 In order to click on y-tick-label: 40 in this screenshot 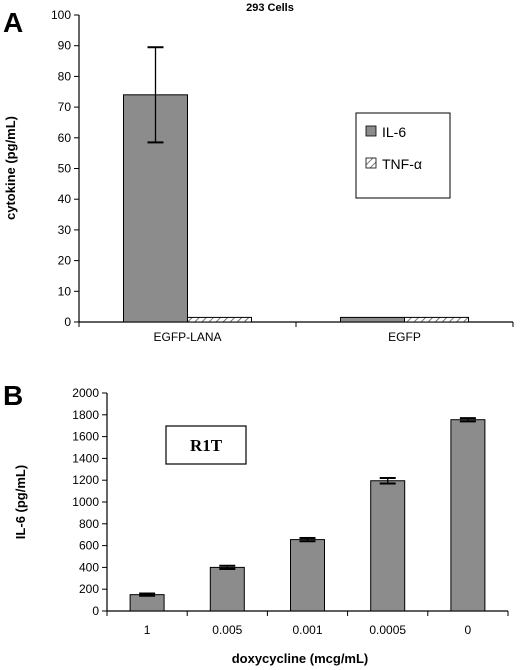, I will do `click(65, 199)`.